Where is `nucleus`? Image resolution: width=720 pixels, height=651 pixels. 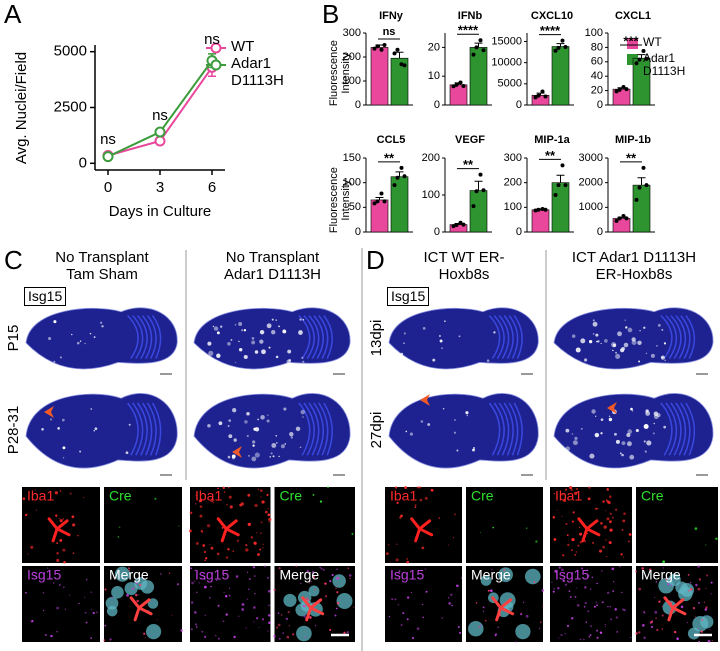 nucleus is located at coordinates (523, 631).